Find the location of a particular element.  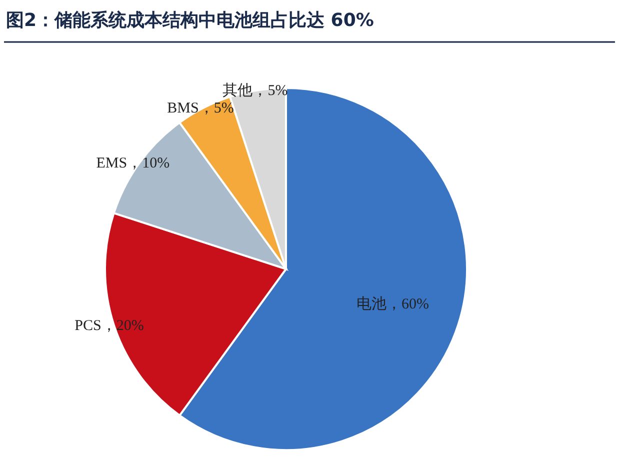

slice-label: PCS，20% is located at coordinates (109, 326).